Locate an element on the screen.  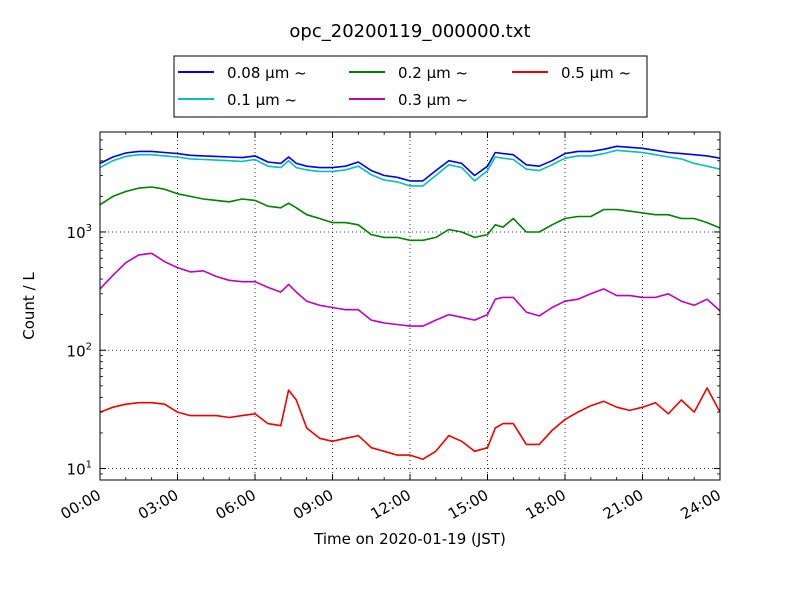
chart-title: opc_20200119_000000.txt is located at coordinates (409, 31).